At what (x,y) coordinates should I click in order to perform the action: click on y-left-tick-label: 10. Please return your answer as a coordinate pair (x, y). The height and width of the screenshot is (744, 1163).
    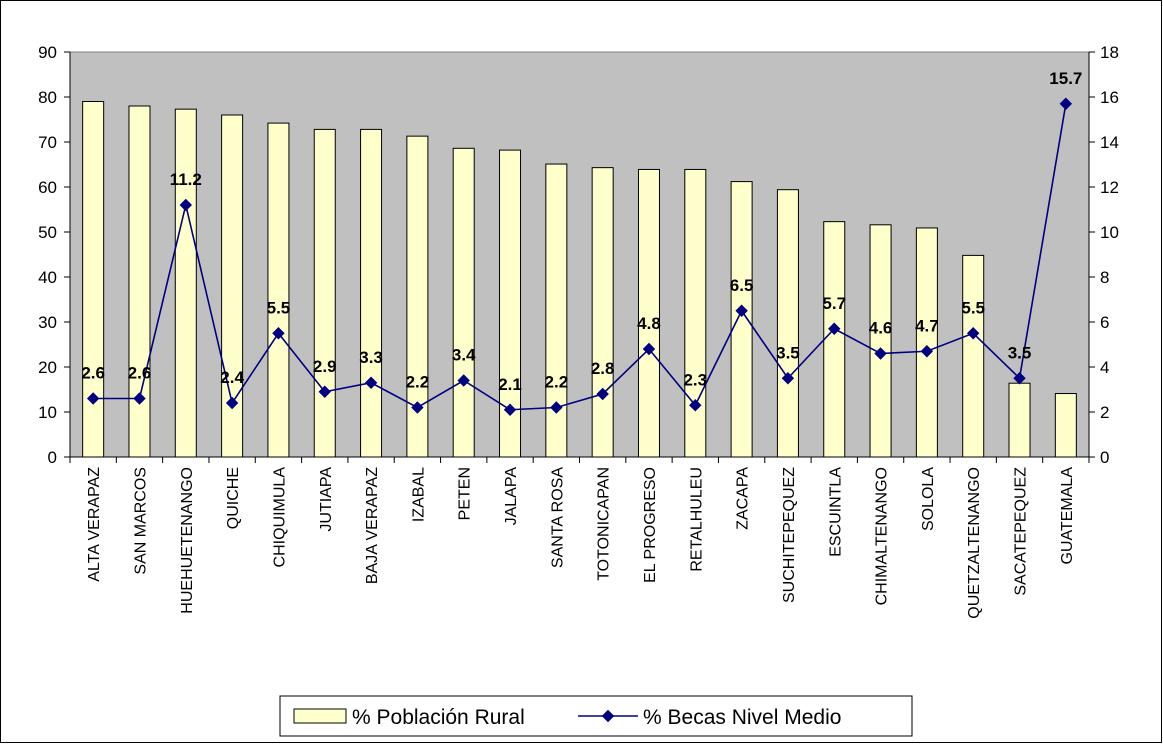
    Looking at the image, I should click on (47, 412).